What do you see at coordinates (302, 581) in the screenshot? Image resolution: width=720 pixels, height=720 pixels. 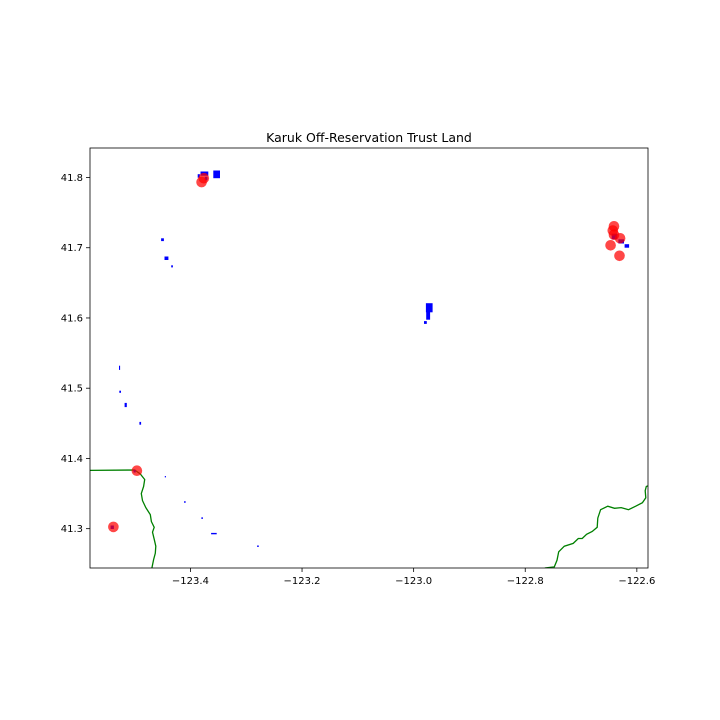 I see `x-tick-label: −123.2` at bounding box center [302, 581].